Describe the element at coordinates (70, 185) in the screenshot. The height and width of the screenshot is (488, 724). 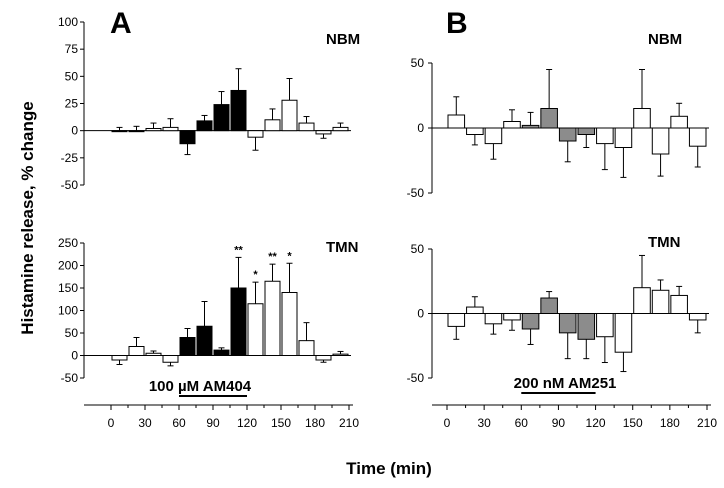
I see `a-nbm-y-tick-label: -50` at that location.